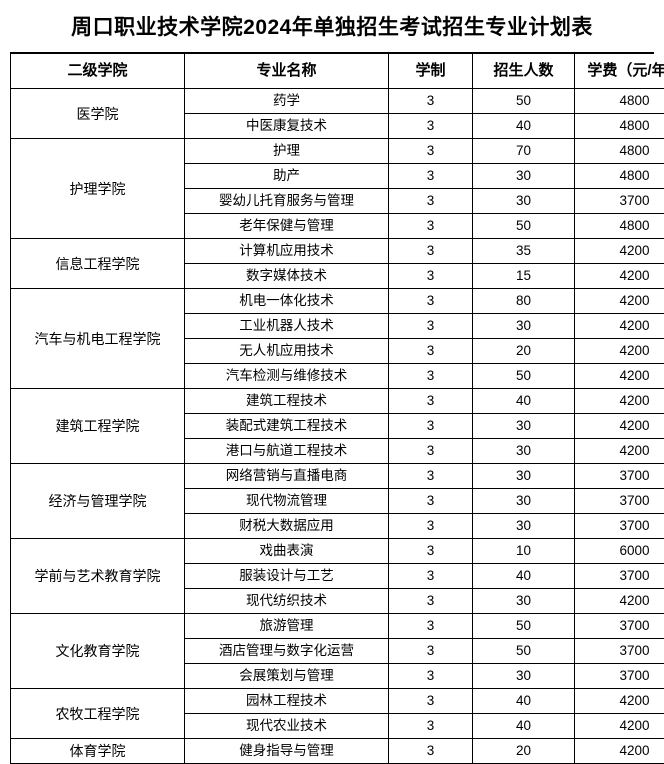 The height and width of the screenshot is (764, 664). I want to click on cell-major: 园林工程技术, so click(287, 701).